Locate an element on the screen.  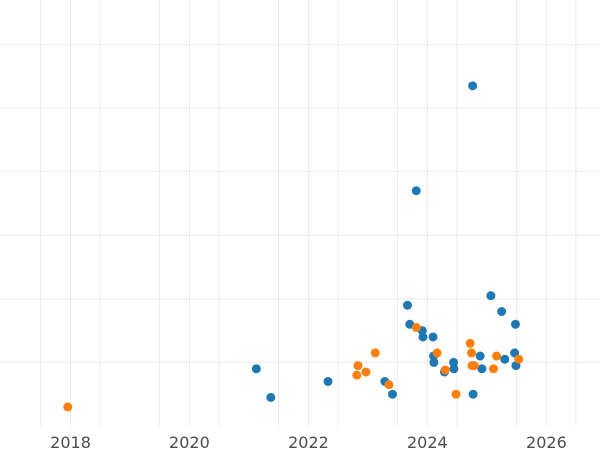
x-tick-labels: 2018 2020 2022 2024 2026 is located at coordinates (308, 441).